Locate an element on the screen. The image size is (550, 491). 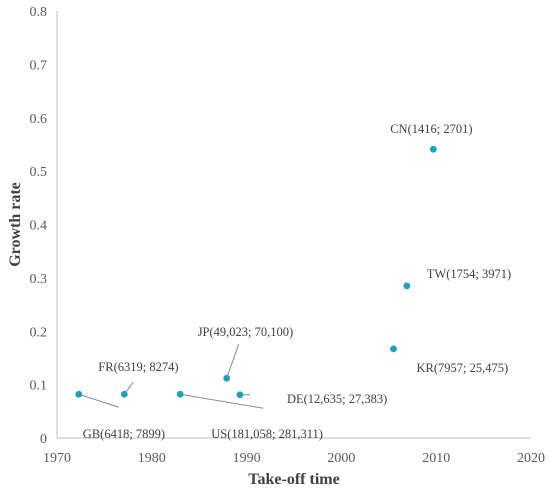
point-label: KR(7957; 25,475) is located at coordinates (463, 368).